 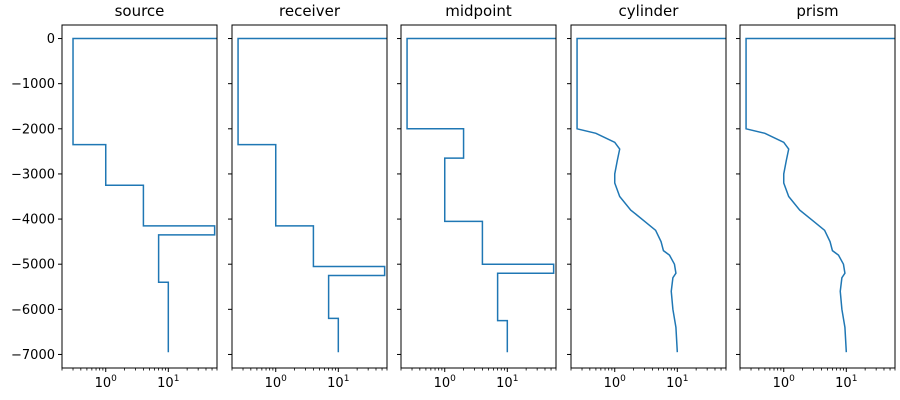 What do you see at coordinates (310, 11) in the screenshot?
I see `panel-title: receiver` at bounding box center [310, 11].